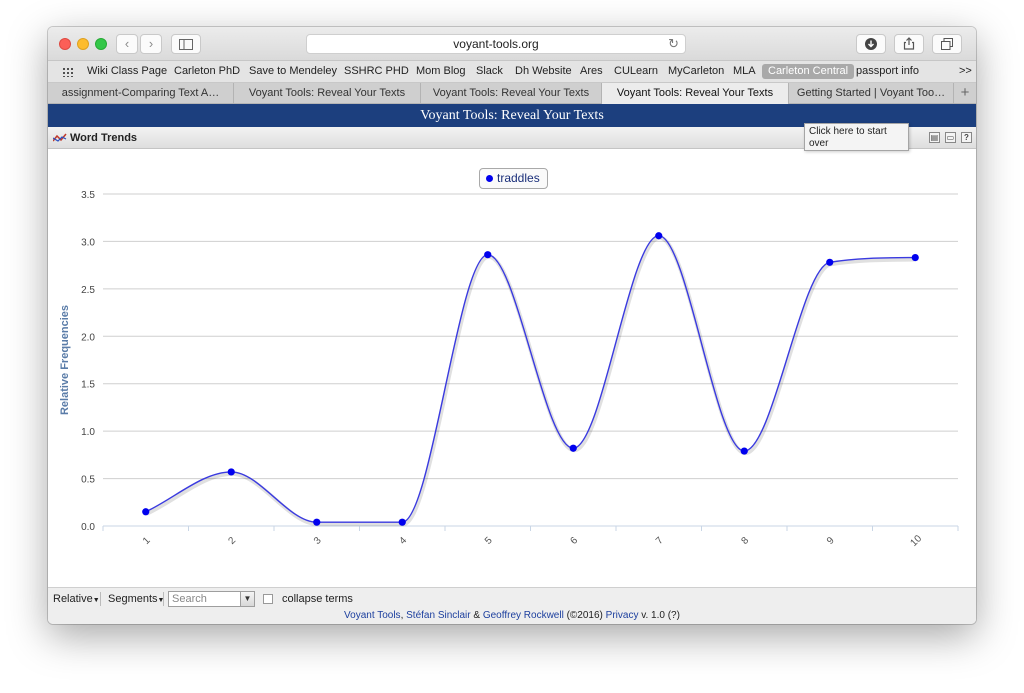  What do you see at coordinates (318, 541) in the screenshot?
I see `x-tick-label: 3` at bounding box center [318, 541].